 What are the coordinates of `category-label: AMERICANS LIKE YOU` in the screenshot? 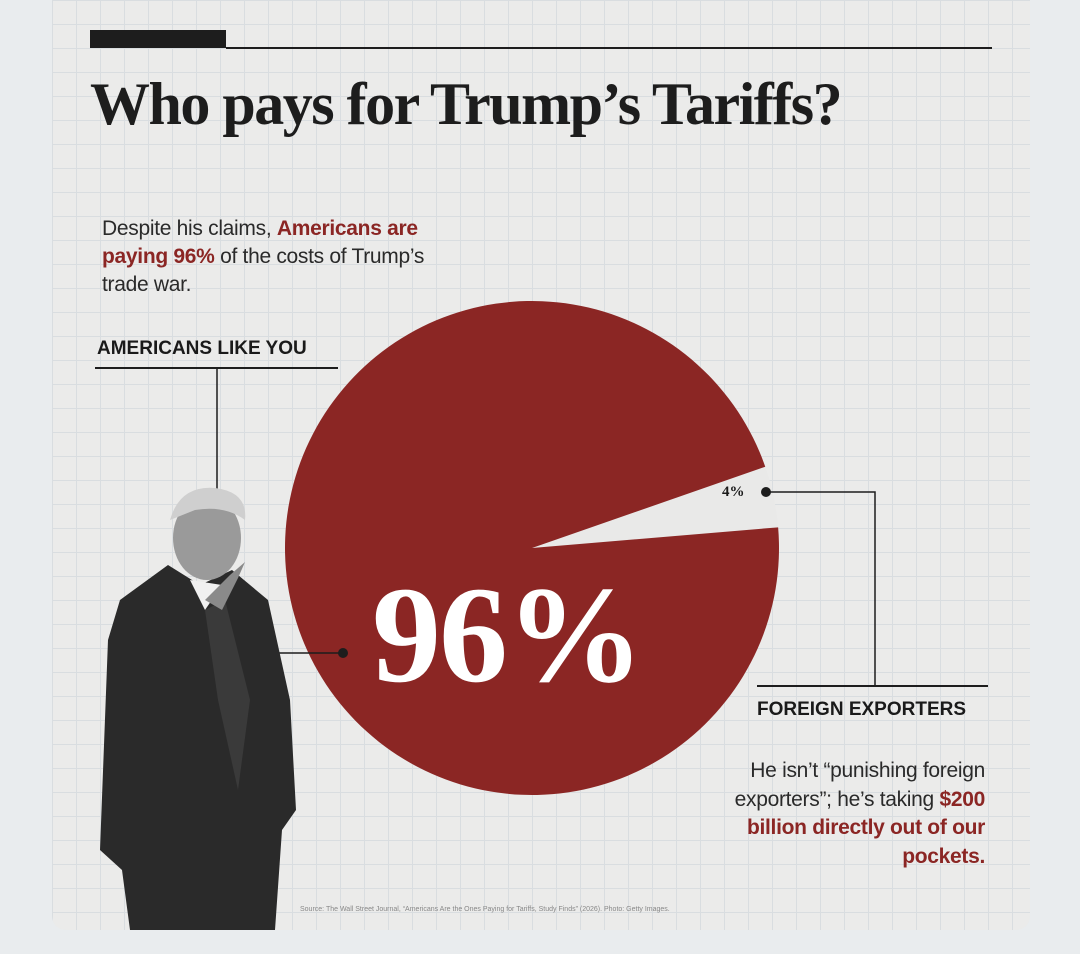 It's located at (202, 348).